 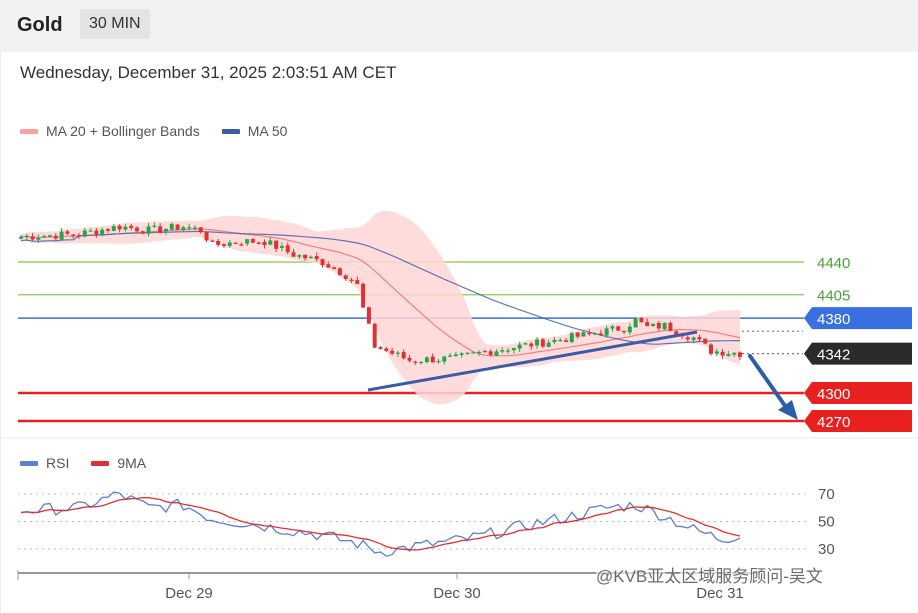 I want to click on legend-ma20-label: MA 20 + Bollinger Bands, so click(x=123, y=131).